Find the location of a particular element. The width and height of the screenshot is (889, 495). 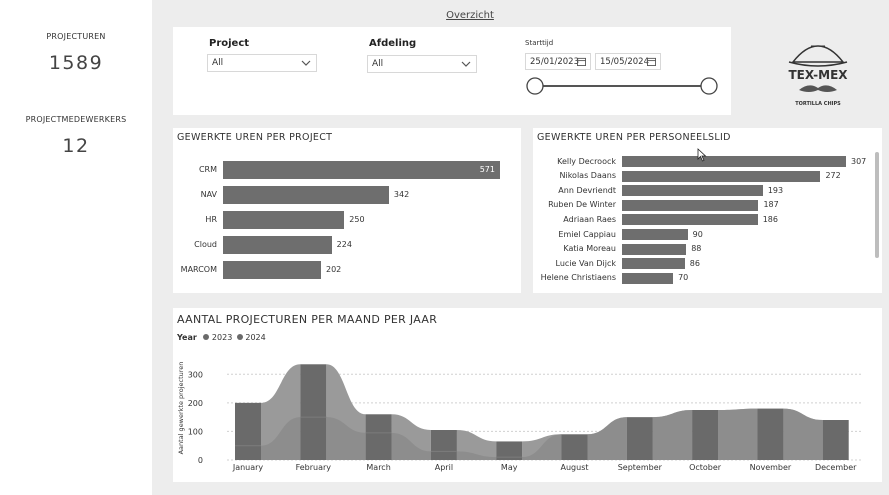

legend-label-2023: 2023 is located at coordinates (222, 337).